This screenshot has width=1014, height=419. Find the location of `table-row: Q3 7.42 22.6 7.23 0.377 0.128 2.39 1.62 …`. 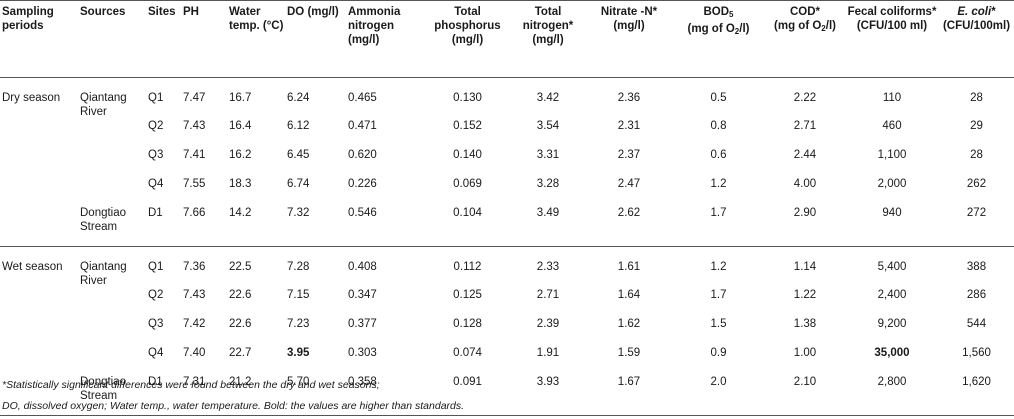

table-row: Q3 7.42 22.6 7.23 0.377 0.128 2.39 1.62 … is located at coordinates (507, 327).